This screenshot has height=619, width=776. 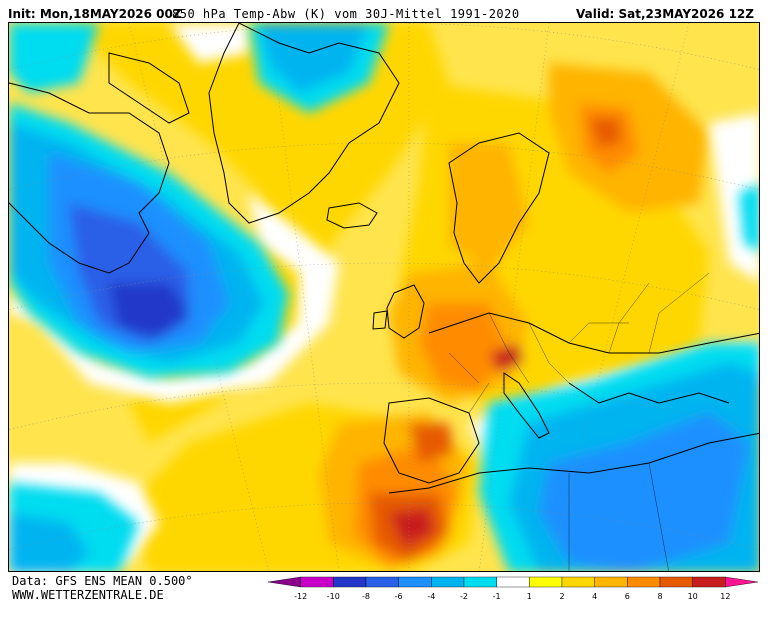 I want to click on legend-tick-label: 2, so click(x=561, y=596).